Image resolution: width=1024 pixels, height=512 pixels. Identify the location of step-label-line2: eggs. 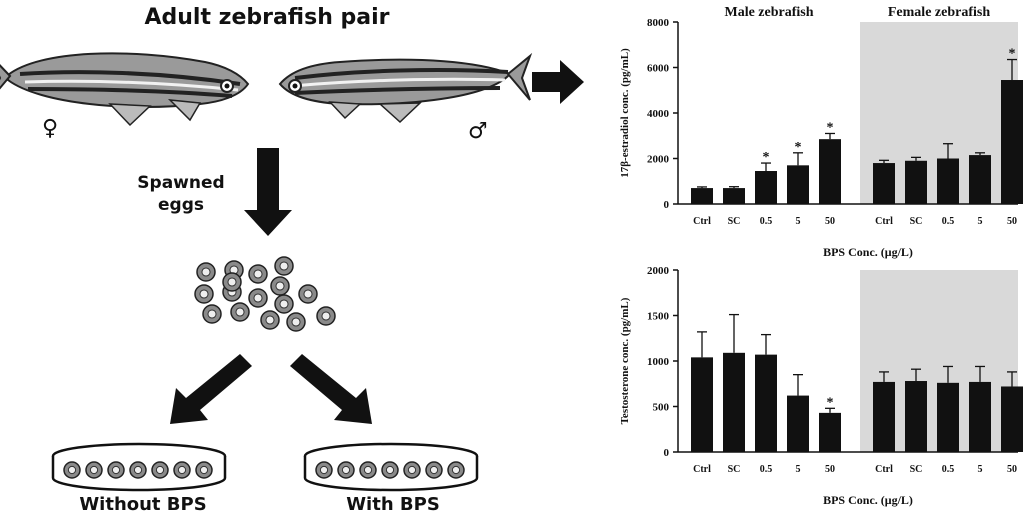
(181, 205).